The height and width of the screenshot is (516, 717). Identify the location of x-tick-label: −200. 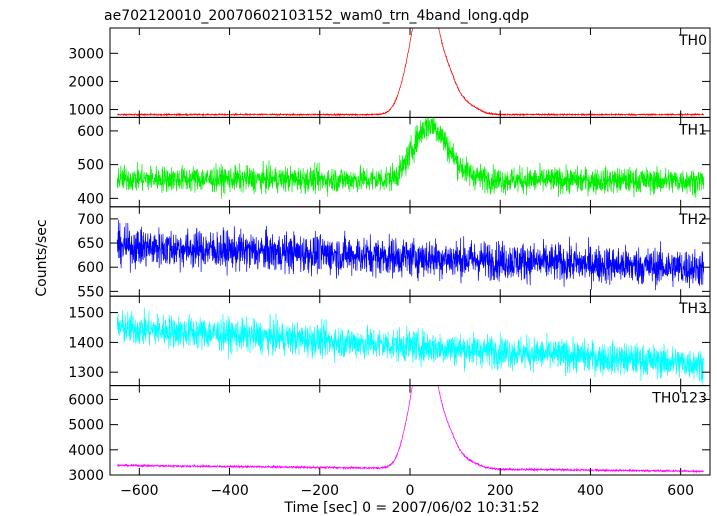
(320, 491).